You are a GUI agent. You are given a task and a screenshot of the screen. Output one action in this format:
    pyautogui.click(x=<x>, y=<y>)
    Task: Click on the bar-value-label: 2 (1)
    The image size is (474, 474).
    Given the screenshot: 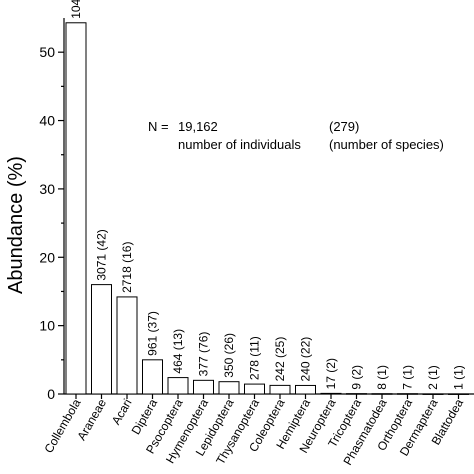 What is the action you would take?
    pyautogui.click(x=433, y=377)
    